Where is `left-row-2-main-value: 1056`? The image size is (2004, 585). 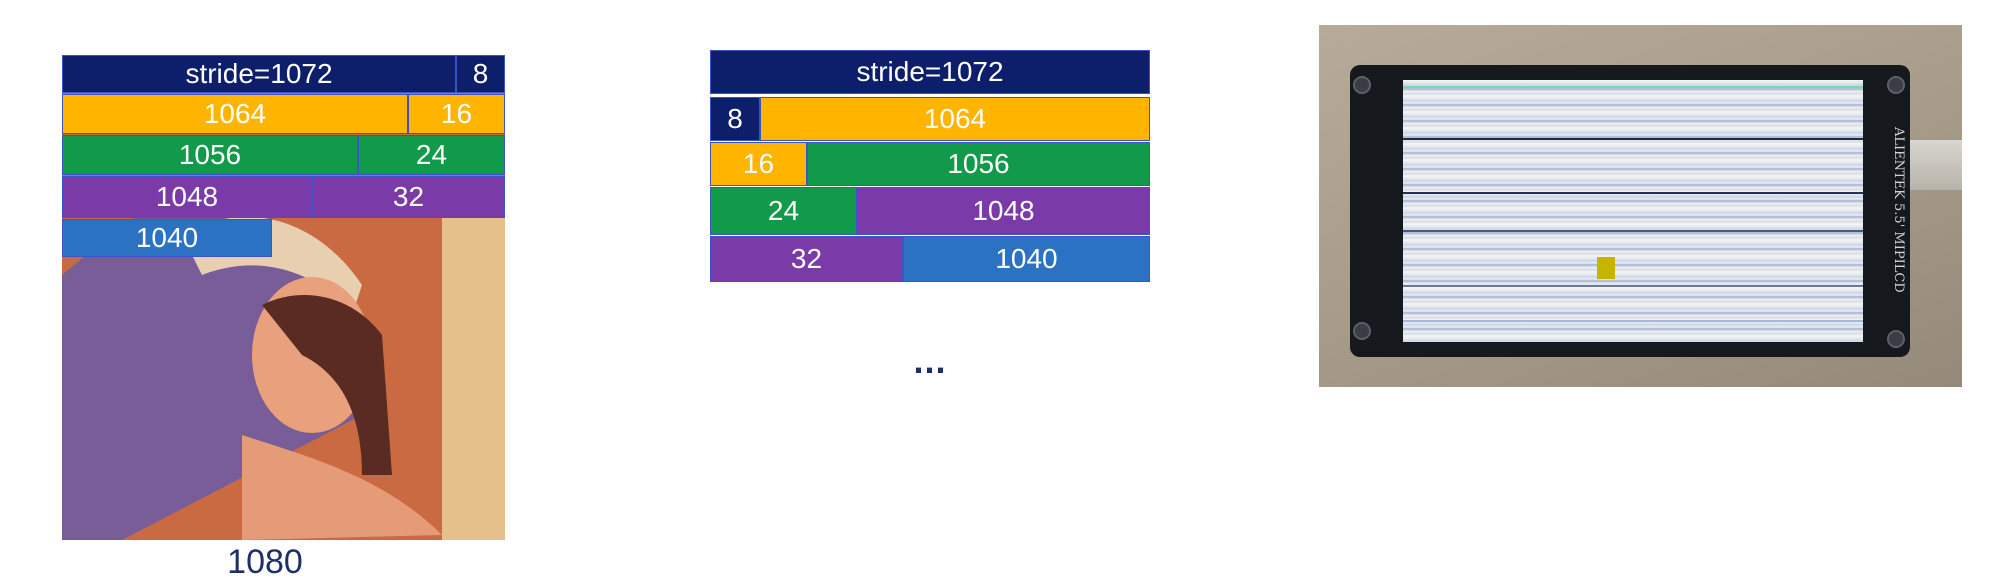 left-row-2-main-value: 1056 is located at coordinates (210, 154).